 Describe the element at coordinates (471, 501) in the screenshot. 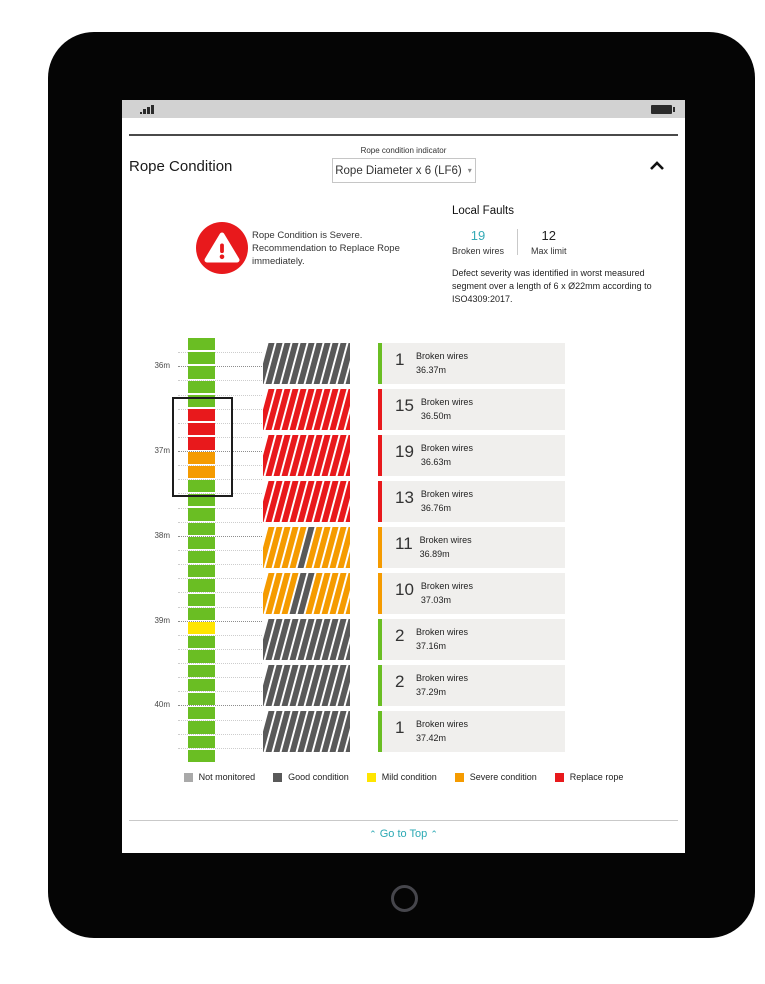

I see `fault-card: 13 Broken wires 36.76m` at that location.